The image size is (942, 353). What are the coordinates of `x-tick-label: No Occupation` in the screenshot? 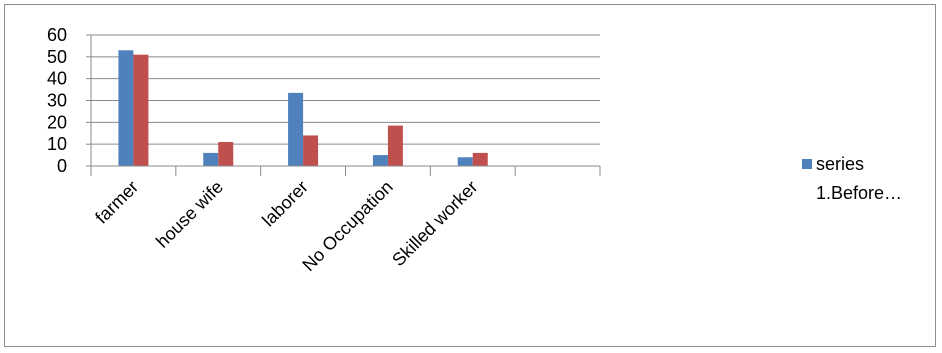 It's located at (347, 226).